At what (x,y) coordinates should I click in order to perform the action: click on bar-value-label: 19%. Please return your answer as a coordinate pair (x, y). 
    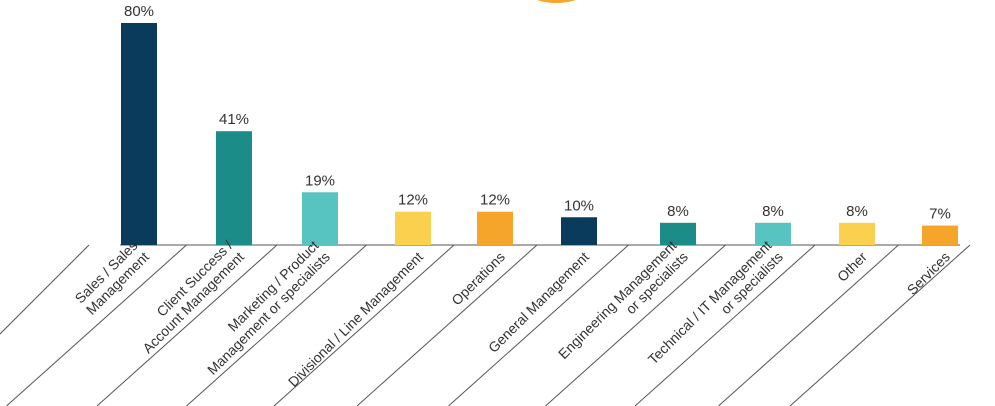
    Looking at the image, I should click on (320, 180).